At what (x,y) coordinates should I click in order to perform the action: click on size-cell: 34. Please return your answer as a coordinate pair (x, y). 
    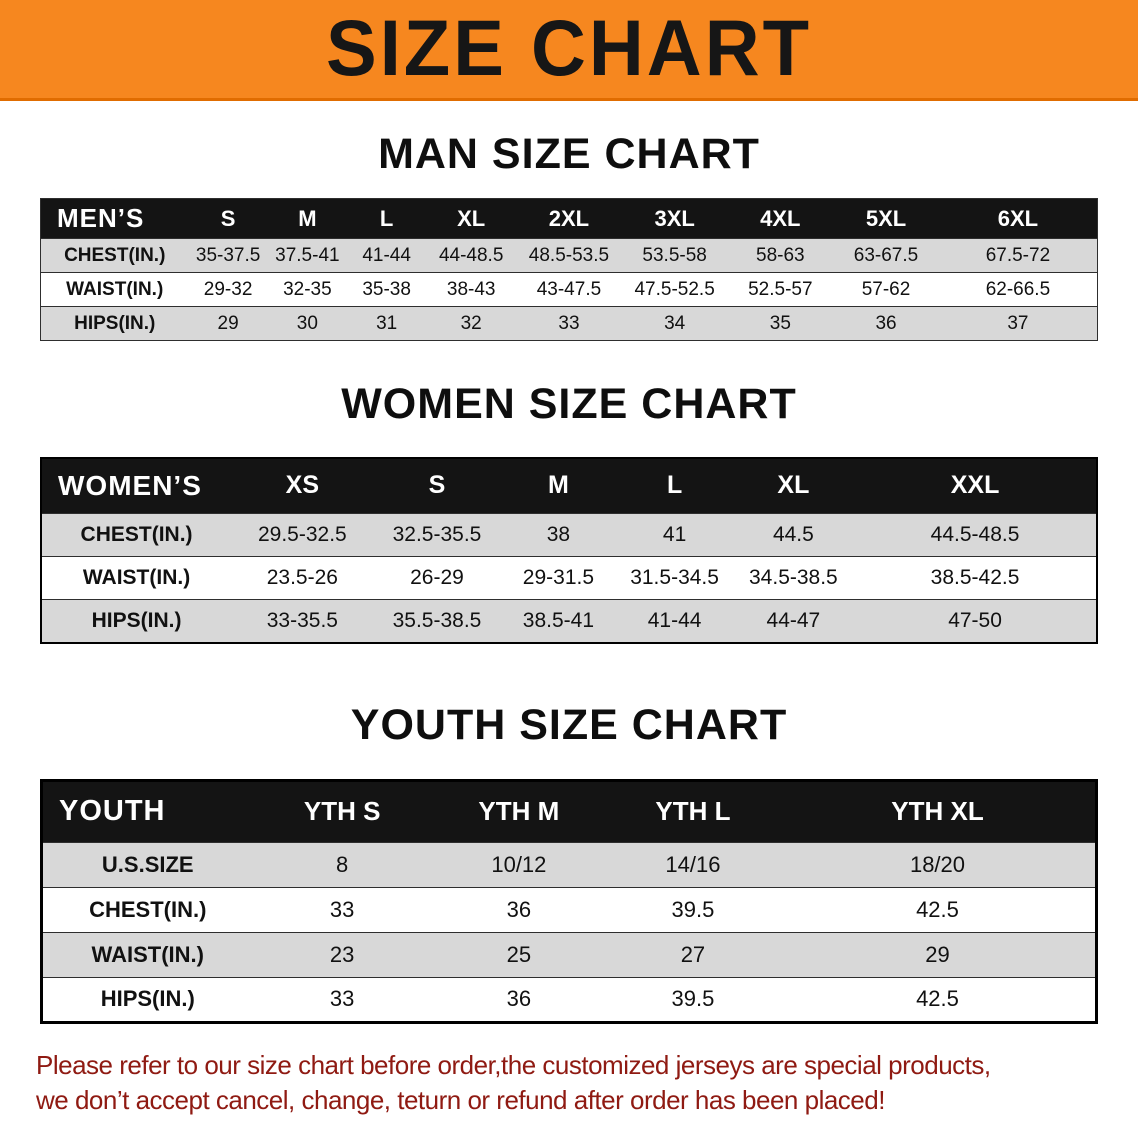
    Looking at the image, I should click on (675, 323).